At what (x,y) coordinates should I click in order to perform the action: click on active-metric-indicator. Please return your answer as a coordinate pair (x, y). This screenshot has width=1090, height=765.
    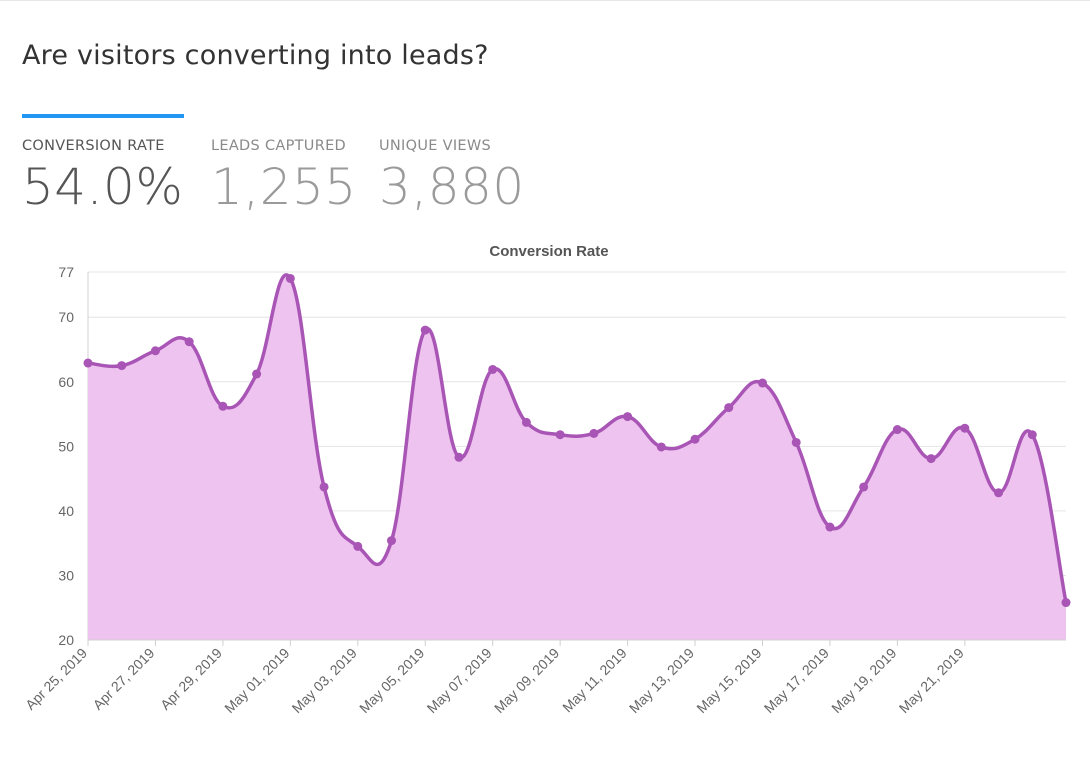
    Looking at the image, I should click on (103, 116).